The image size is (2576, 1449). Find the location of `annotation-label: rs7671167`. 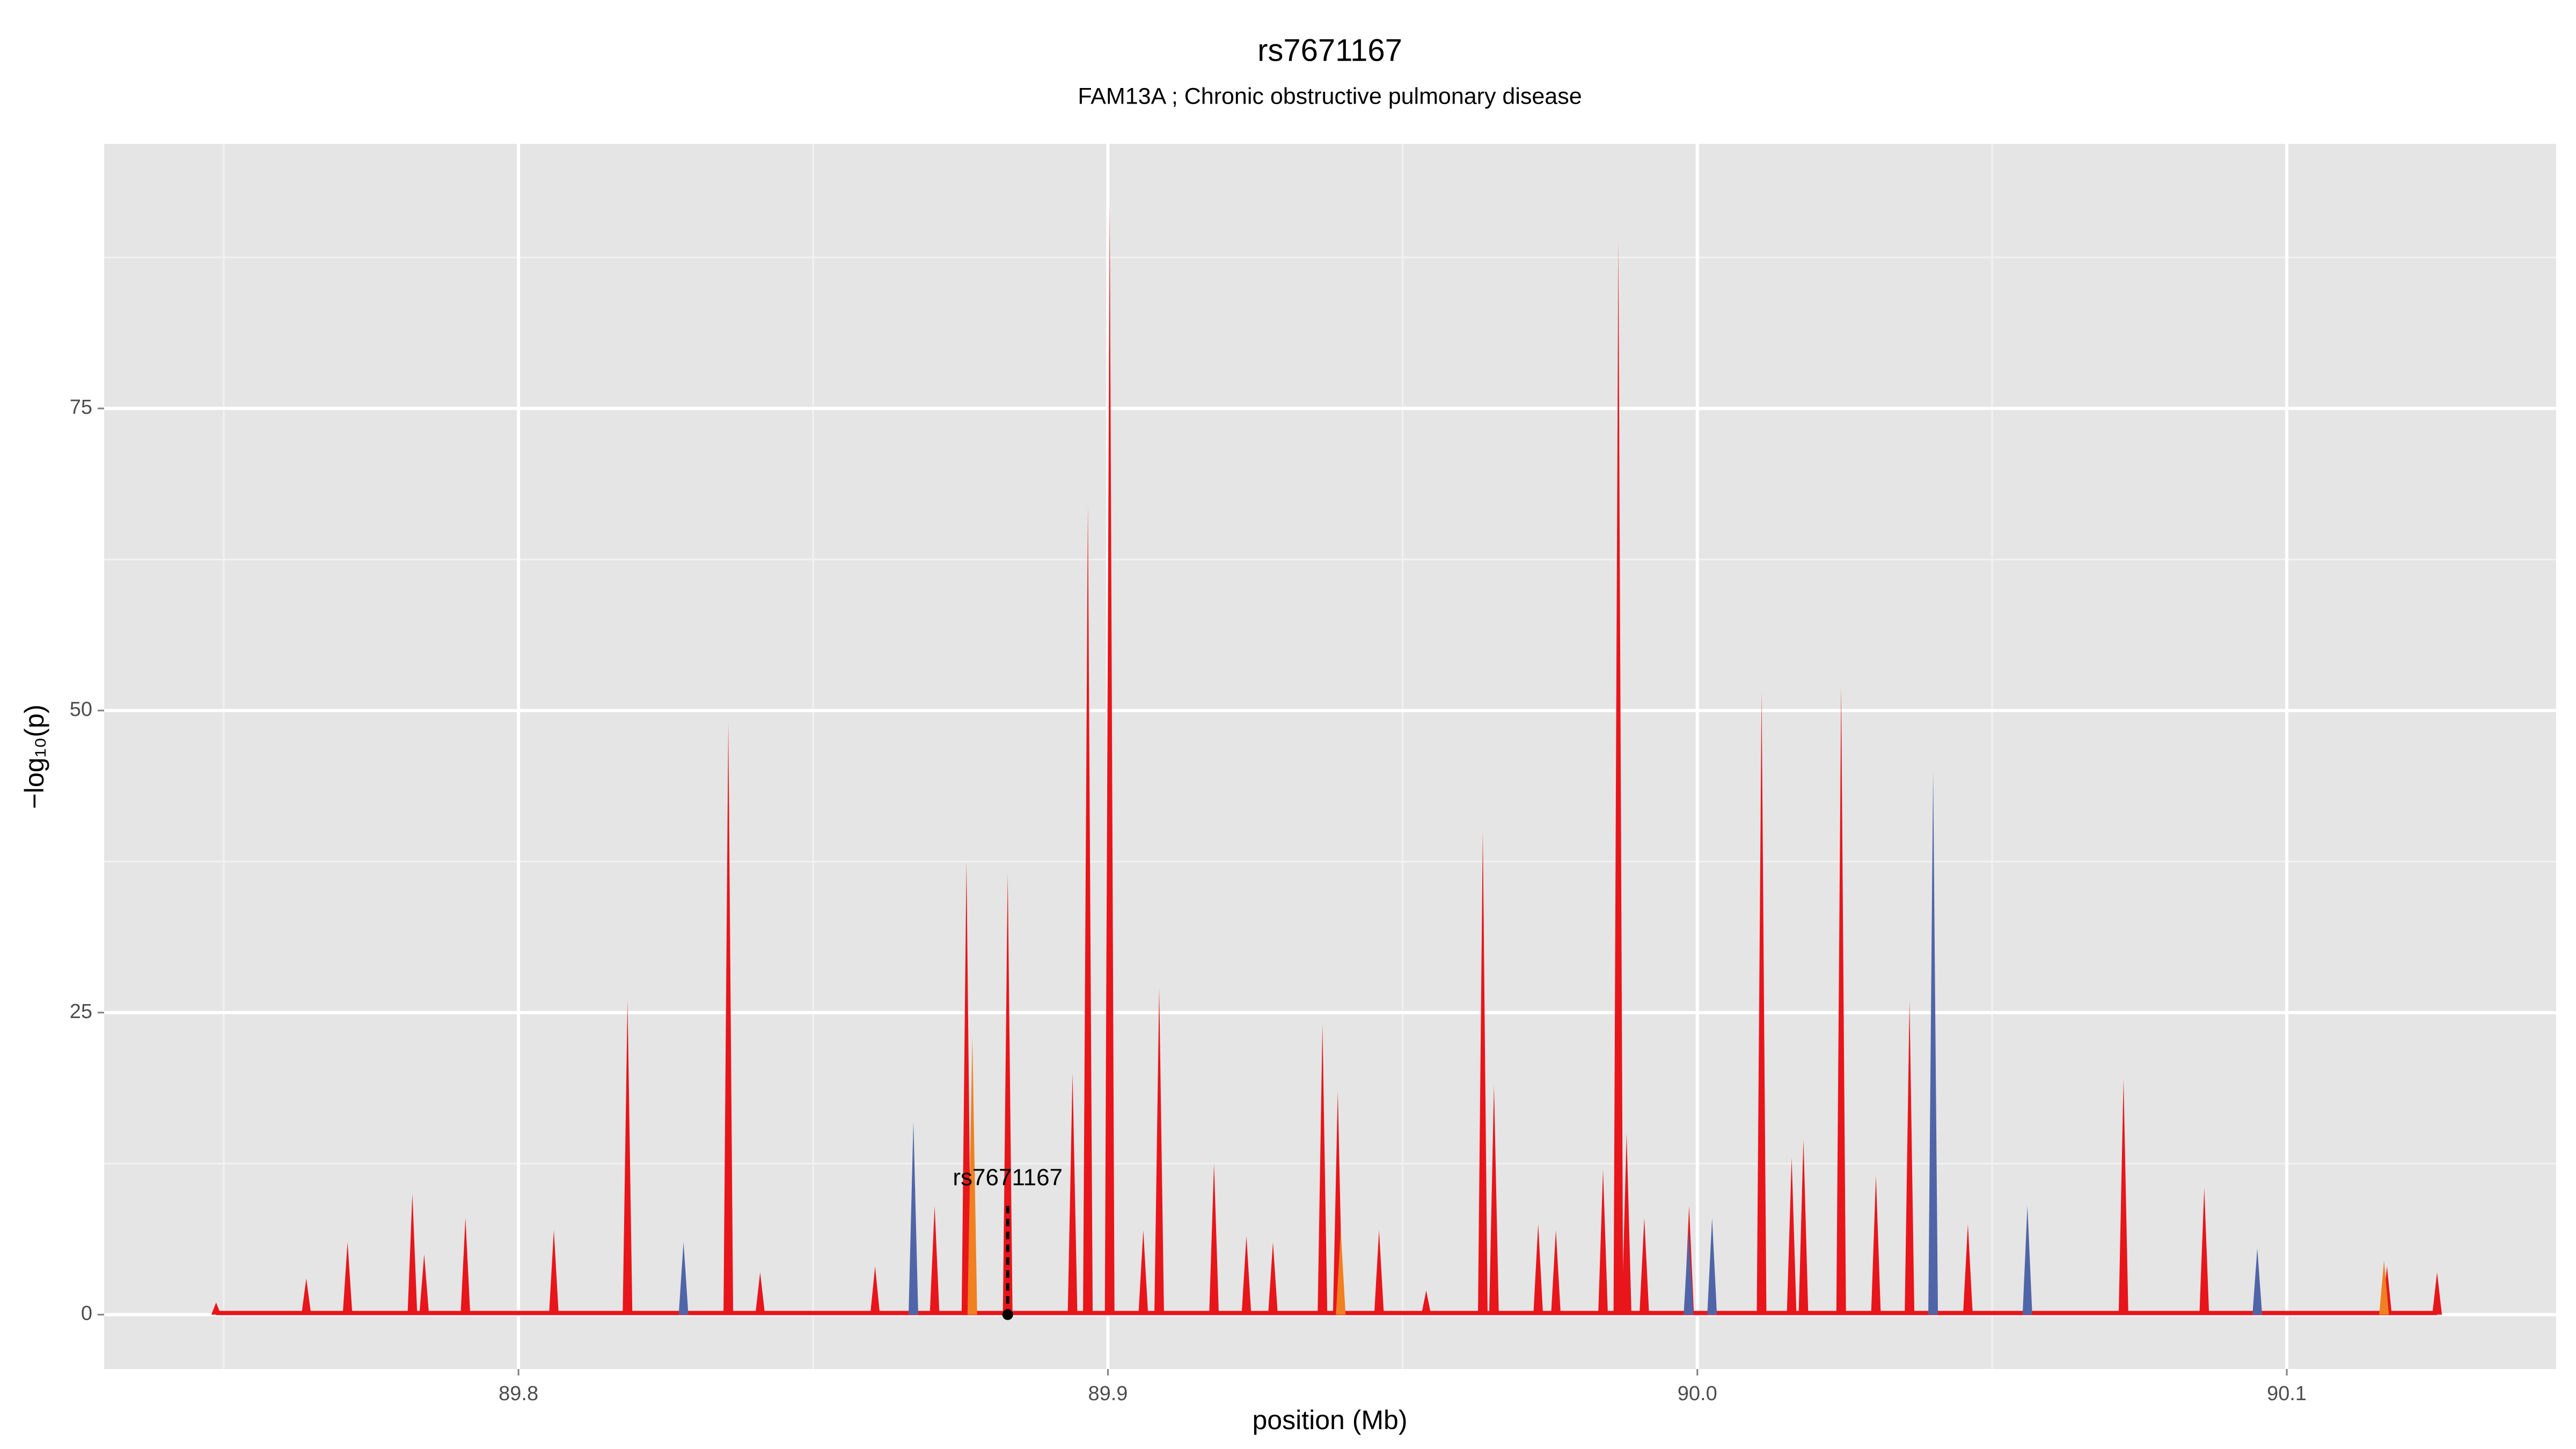

annotation-label: rs7671167 is located at coordinates (1008, 1178).